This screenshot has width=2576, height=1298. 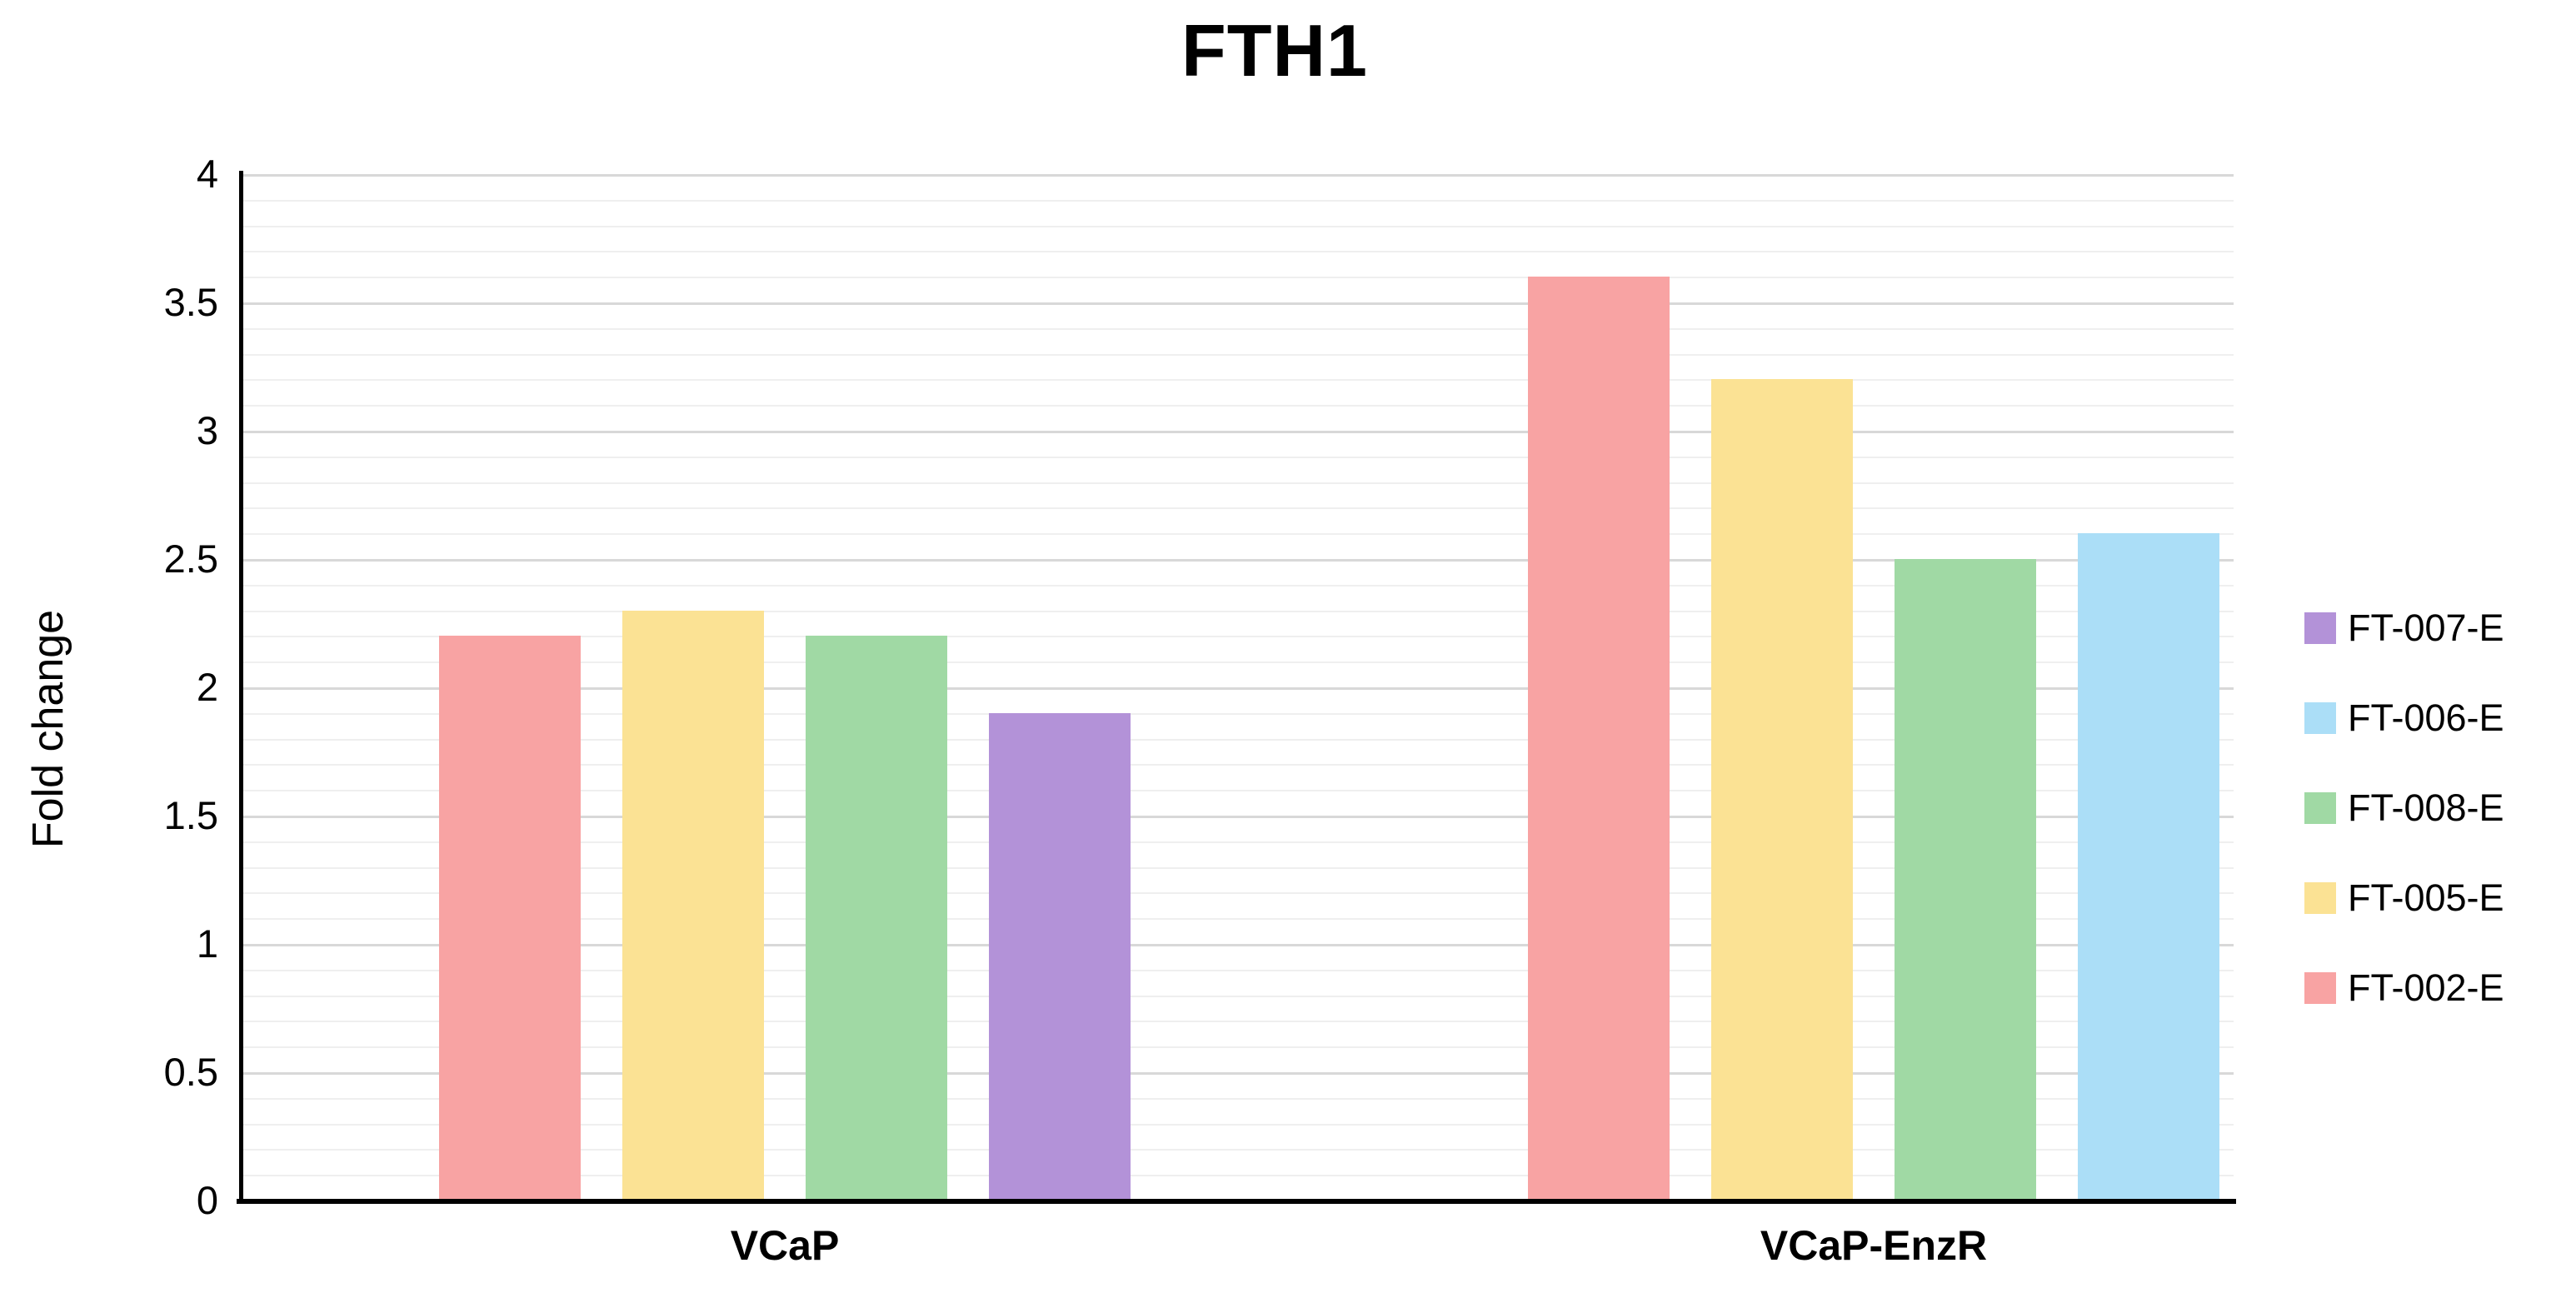 I want to click on chart-title: FTH1, so click(x=1274, y=50).